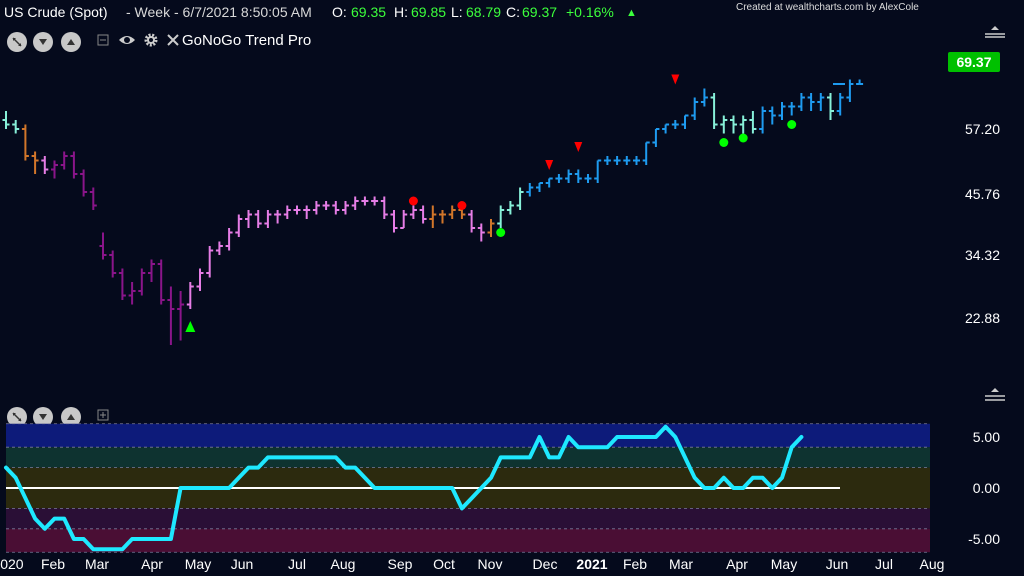  What do you see at coordinates (681, 564) in the screenshot?
I see `month-tick-label: Mar` at bounding box center [681, 564].